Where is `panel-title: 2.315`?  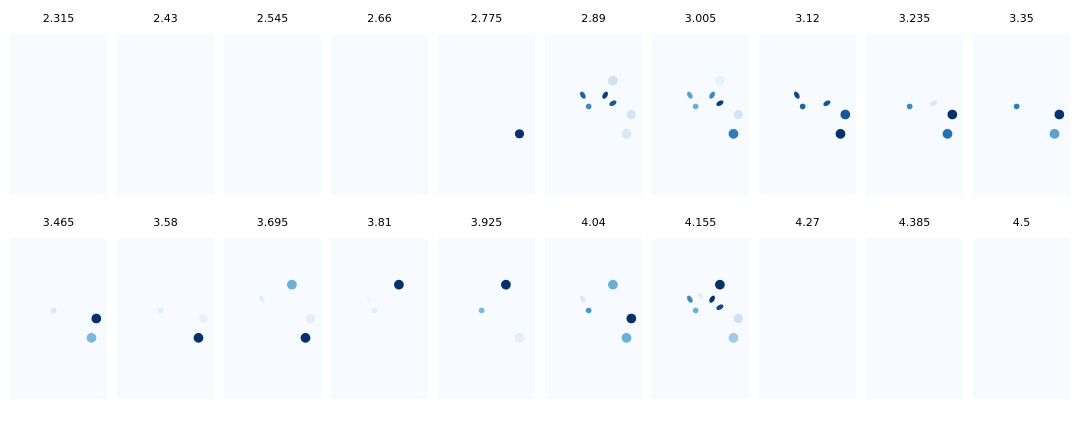
panel-title: 2.315 is located at coordinates (58, 18).